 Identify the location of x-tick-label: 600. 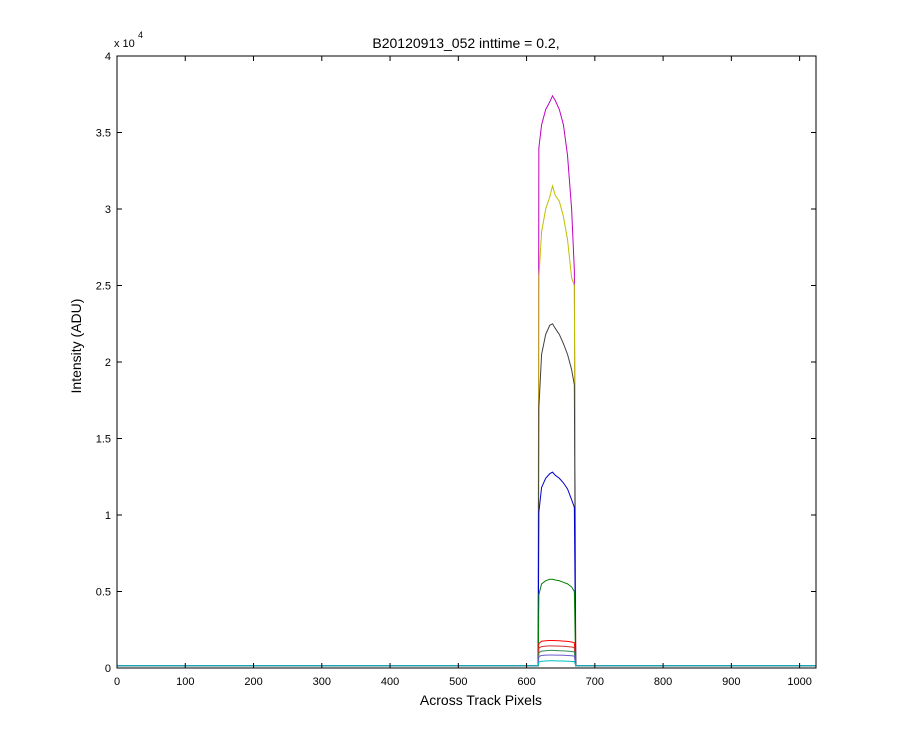
(526, 682).